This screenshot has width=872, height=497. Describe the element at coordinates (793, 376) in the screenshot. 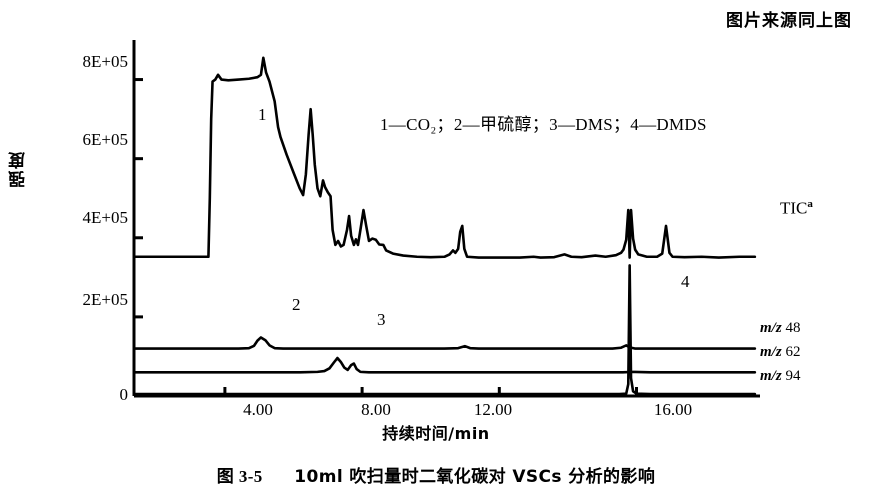

I see `mz-value-94: 94` at that location.